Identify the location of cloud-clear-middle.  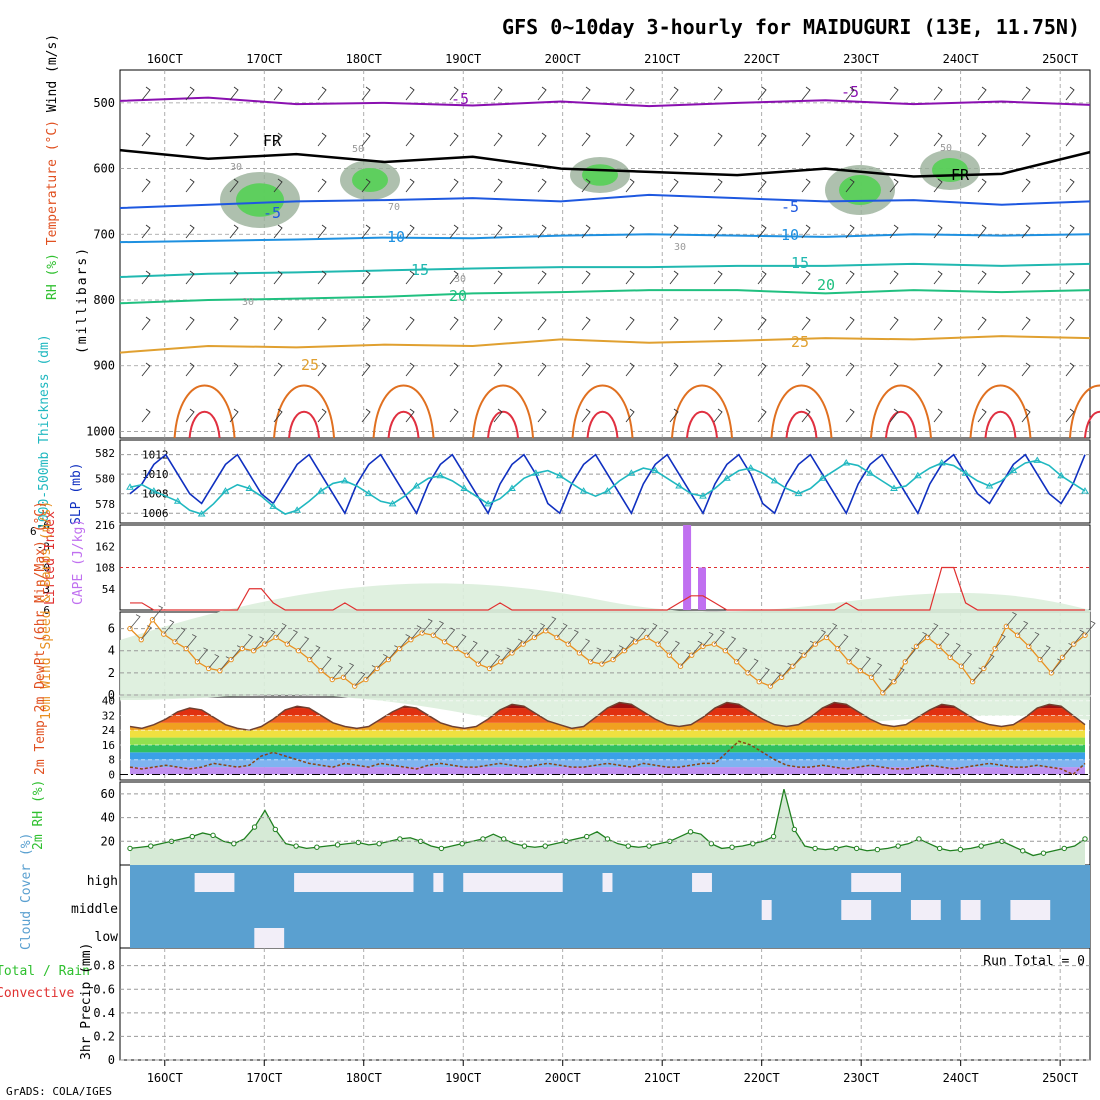
(970, 910).